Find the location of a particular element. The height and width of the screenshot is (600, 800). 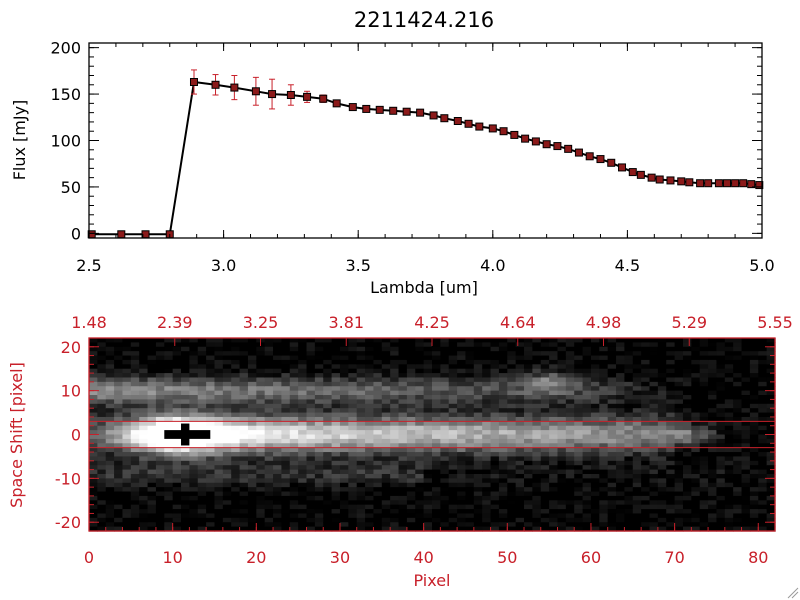

y-tick-label: 10 is located at coordinates (71, 391).